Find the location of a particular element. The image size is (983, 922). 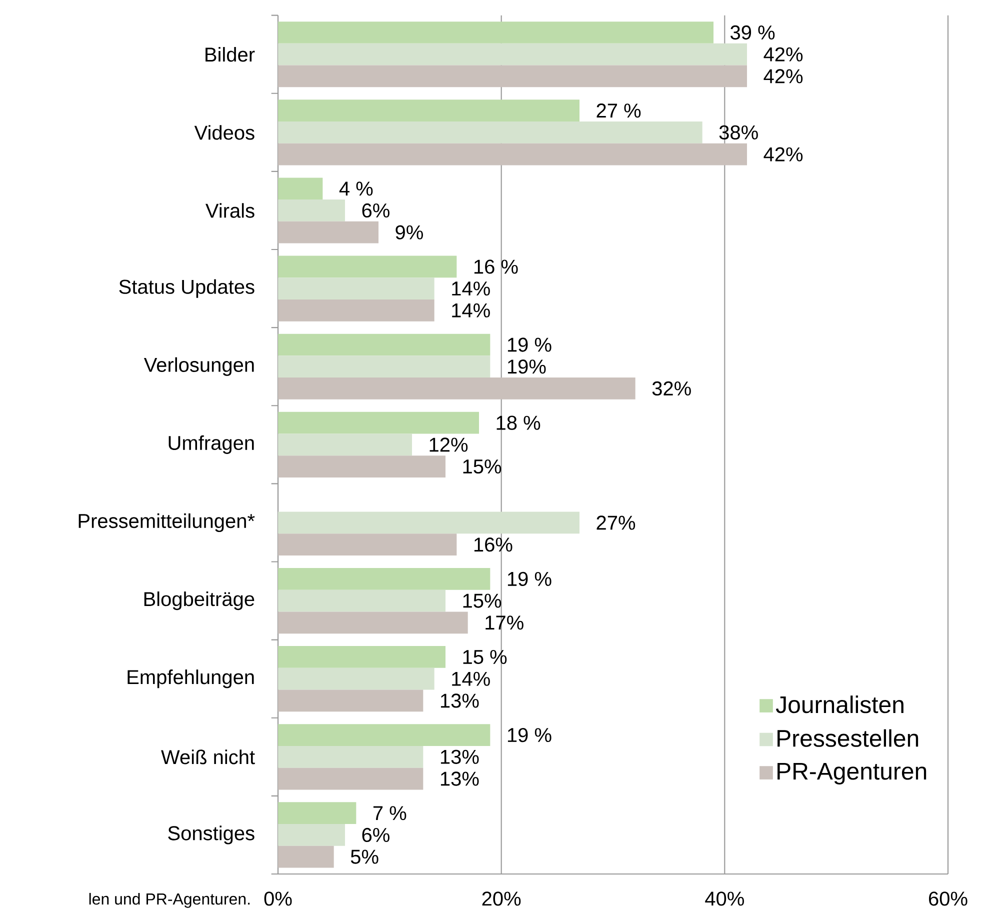

data-label: 5% is located at coordinates (364, 857).